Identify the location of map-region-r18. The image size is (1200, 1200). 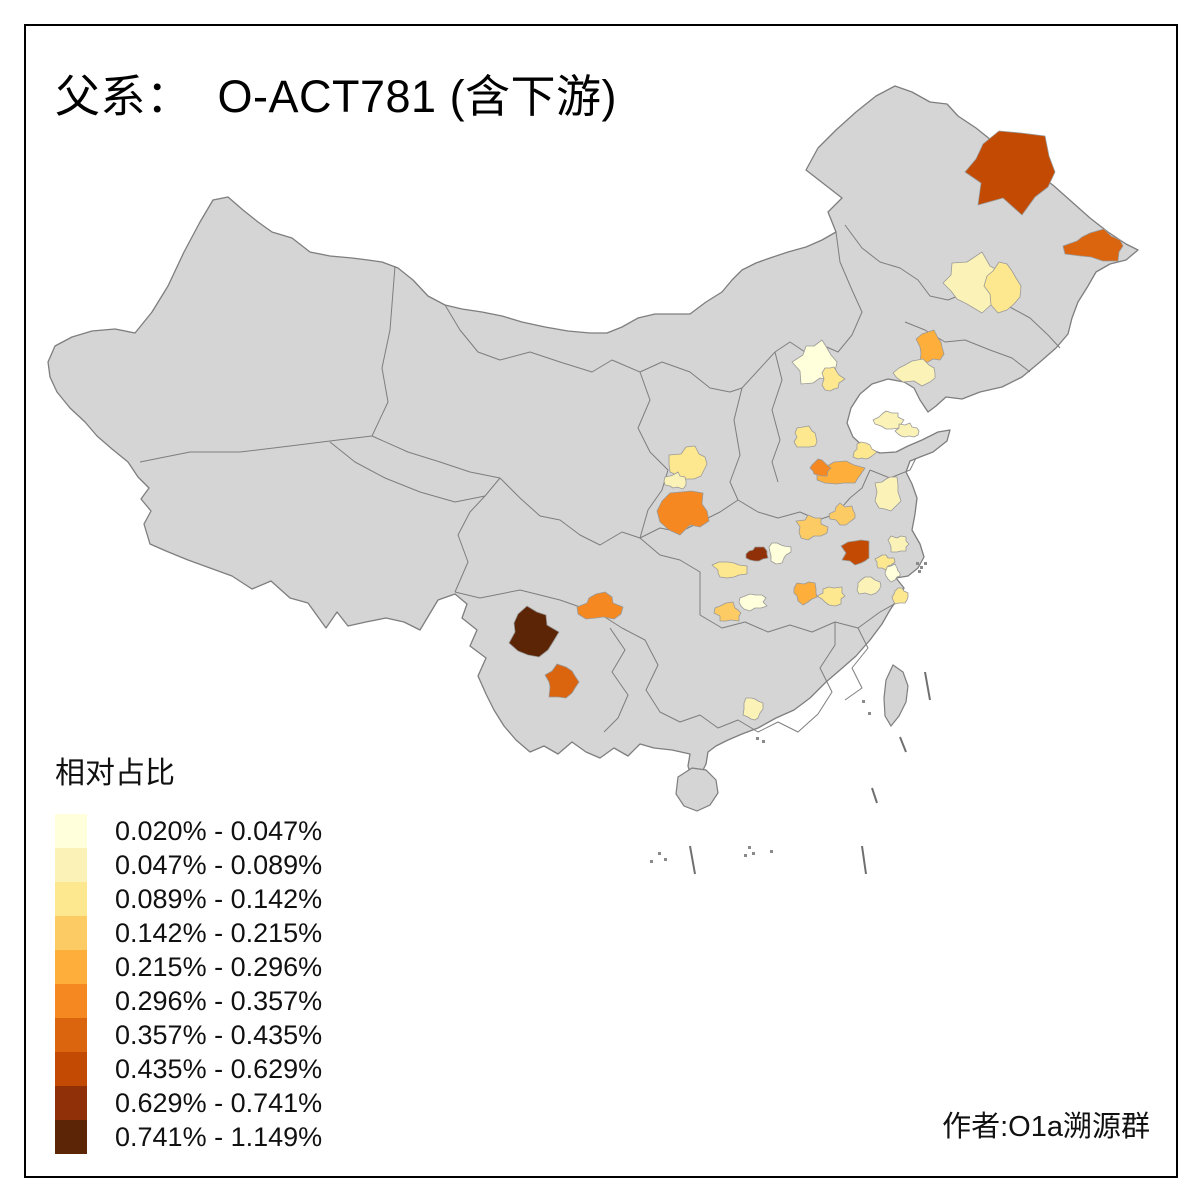
(812, 527).